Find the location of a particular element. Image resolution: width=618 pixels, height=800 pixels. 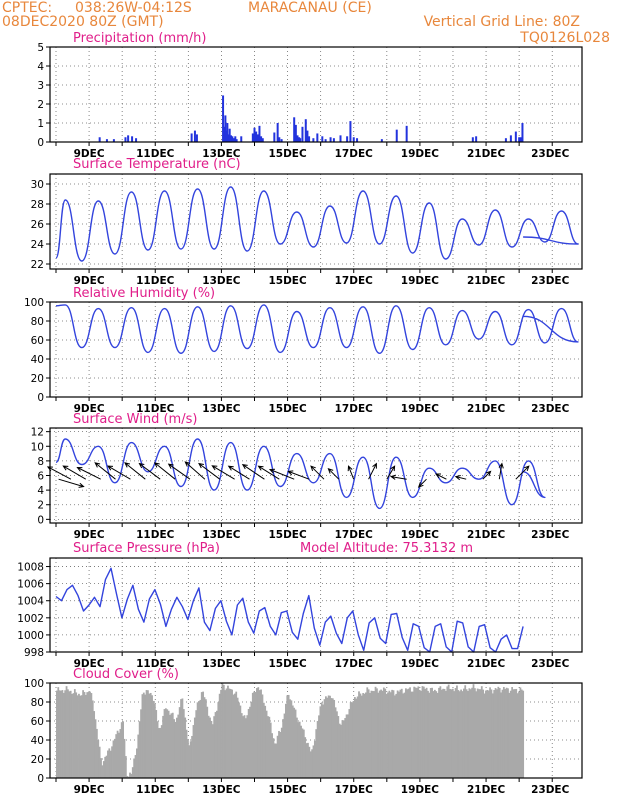

precip-xtick-label: 13DEC is located at coordinates (221, 154).